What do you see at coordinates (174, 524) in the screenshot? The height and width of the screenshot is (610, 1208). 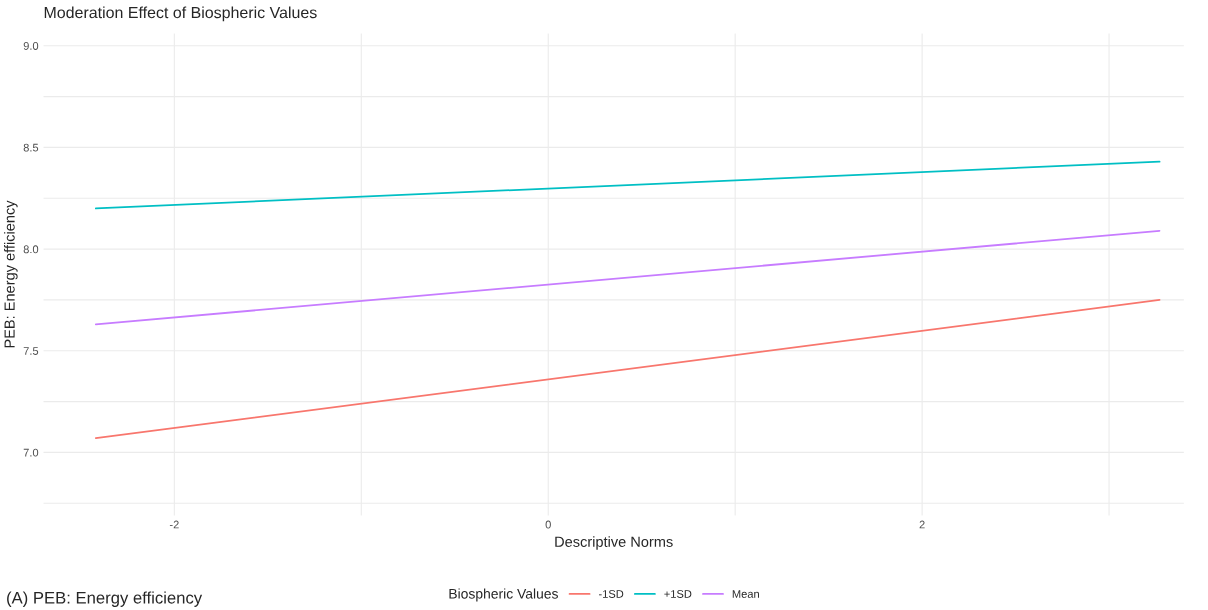 I see `x-tick-label: -2` at bounding box center [174, 524].